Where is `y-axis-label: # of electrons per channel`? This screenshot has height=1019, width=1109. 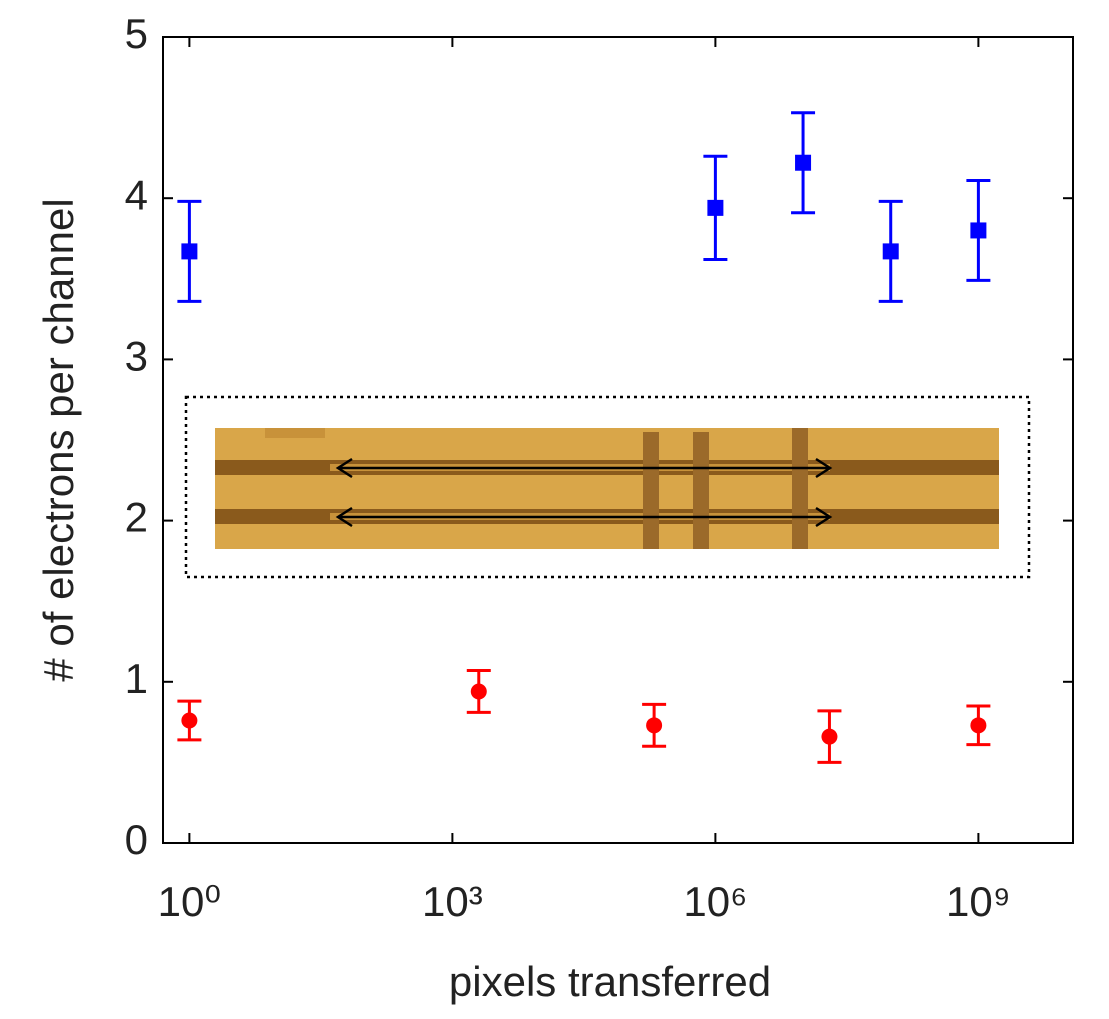 y-axis-label: # of electrons per channel is located at coordinates (58, 439).